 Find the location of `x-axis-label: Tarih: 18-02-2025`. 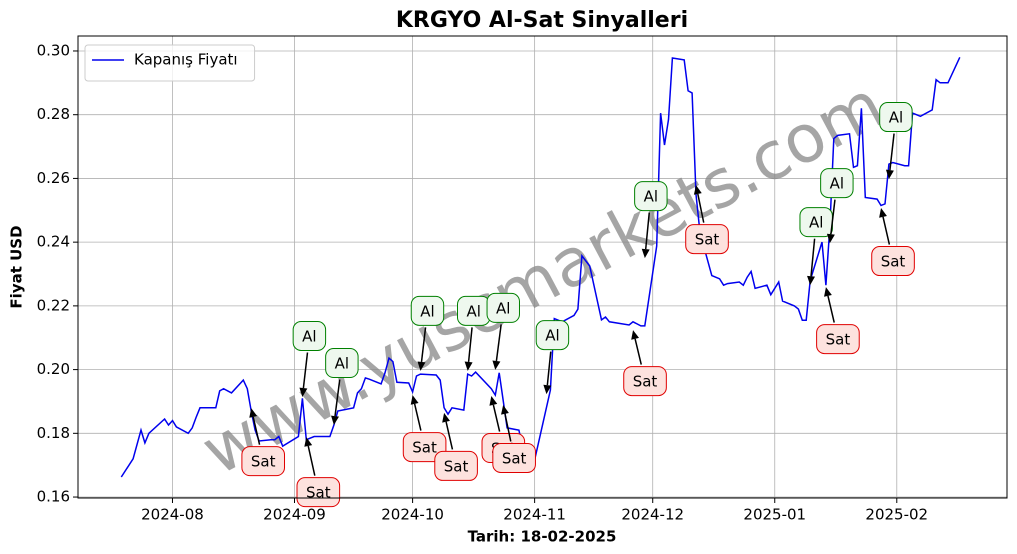

x-axis-label: Tarih: 18-02-2025 is located at coordinates (542, 537).